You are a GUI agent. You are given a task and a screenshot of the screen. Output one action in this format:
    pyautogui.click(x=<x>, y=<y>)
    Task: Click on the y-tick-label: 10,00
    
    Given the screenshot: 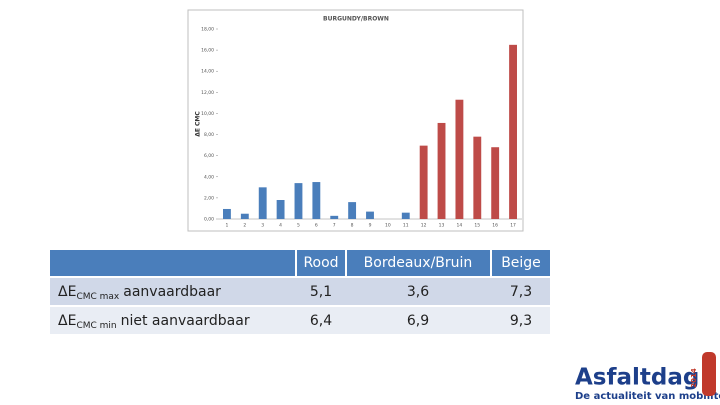 What is the action you would take?
    pyautogui.click(x=207, y=114)
    